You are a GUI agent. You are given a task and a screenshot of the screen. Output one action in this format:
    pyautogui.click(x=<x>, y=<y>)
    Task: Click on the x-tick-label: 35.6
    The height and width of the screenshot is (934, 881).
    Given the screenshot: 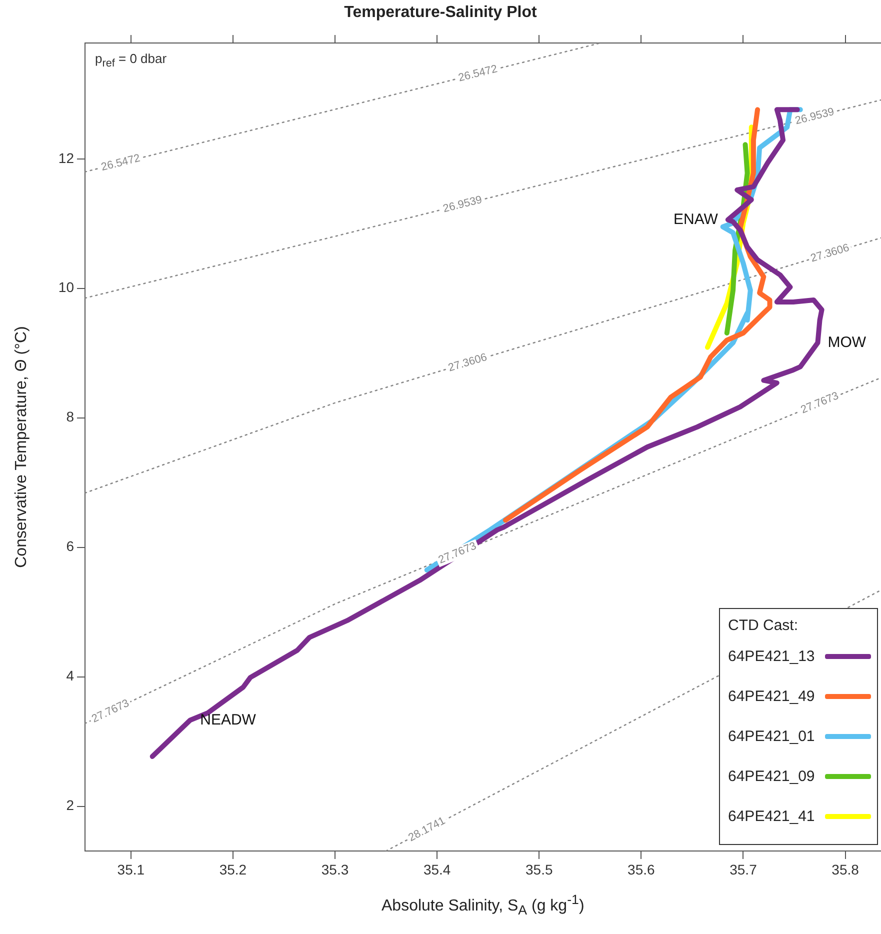 What is the action you would take?
    pyautogui.click(x=642, y=869)
    